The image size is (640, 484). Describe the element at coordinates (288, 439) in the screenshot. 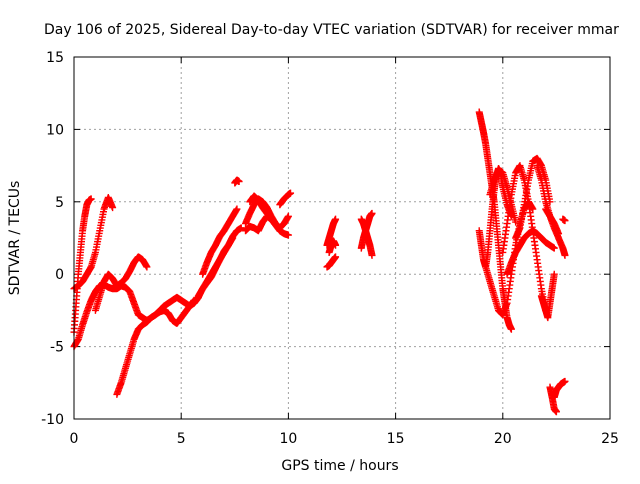

I see `x-tick-label: 10` at that location.